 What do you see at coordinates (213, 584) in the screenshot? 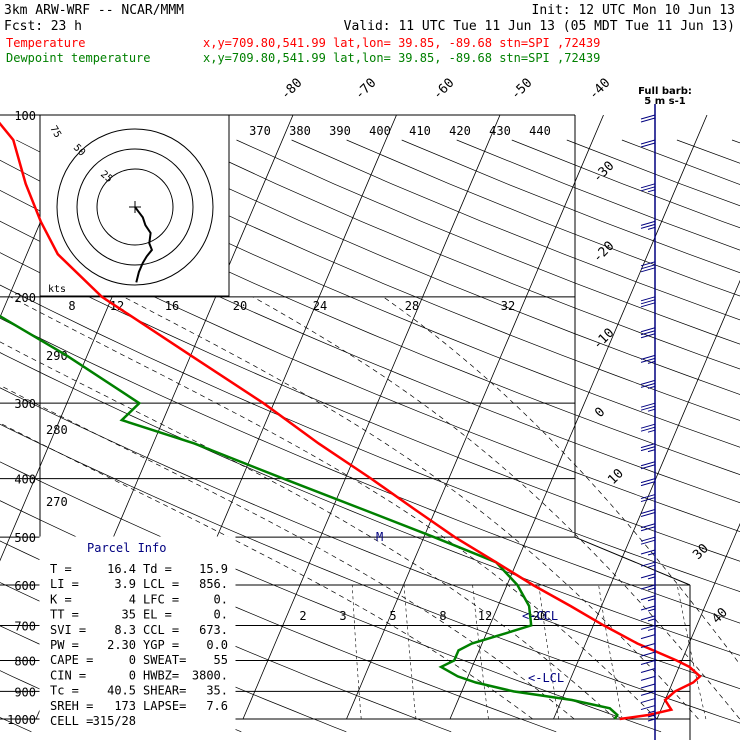
I see `parcel-info-value: 856.` at bounding box center [213, 584].